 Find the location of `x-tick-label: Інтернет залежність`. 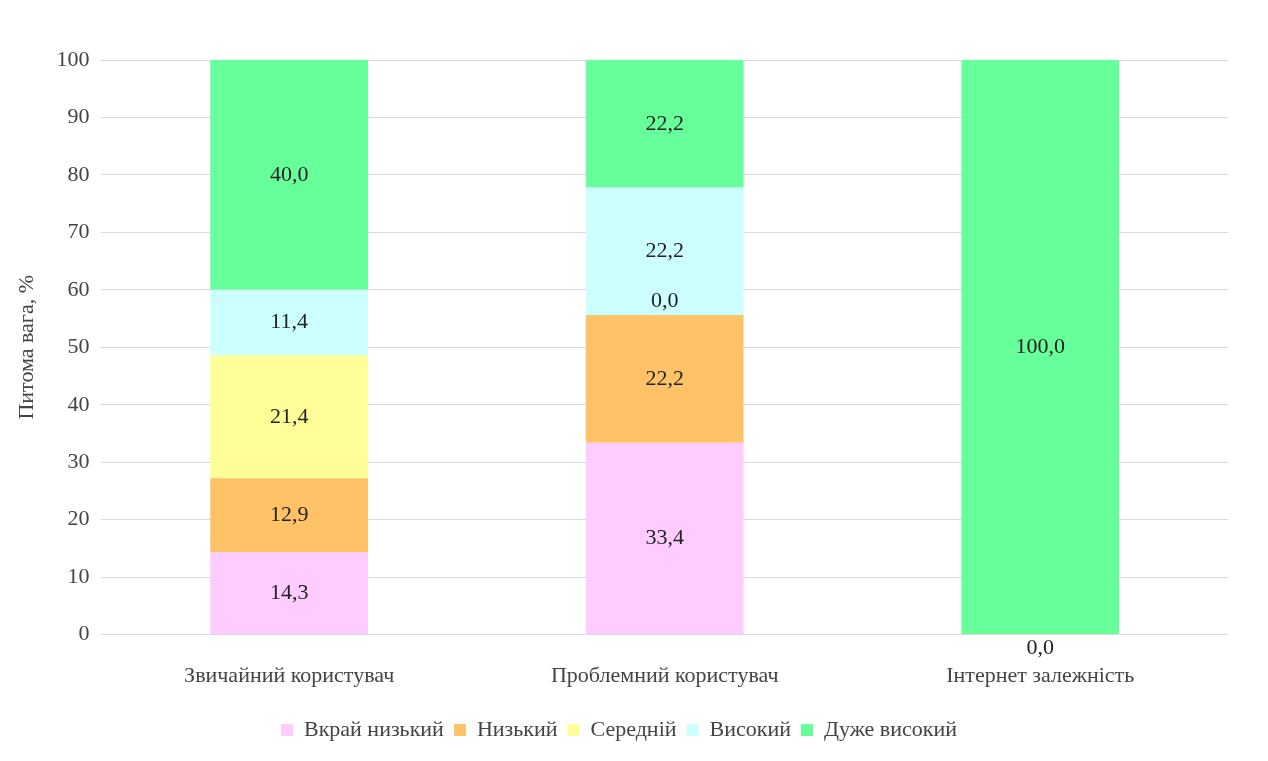

x-tick-label: Інтернет залежність is located at coordinates (1040, 674).